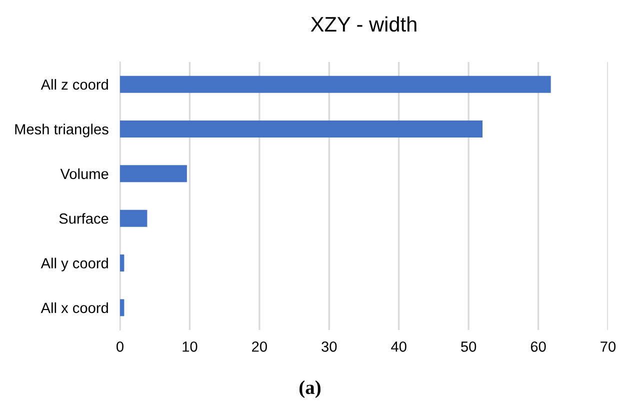 The width and height of the screenshot is (620, 404). Describe the element at coordinates (83, 218) in the screenshot. I see `y-tick-label: Surface` at that location.